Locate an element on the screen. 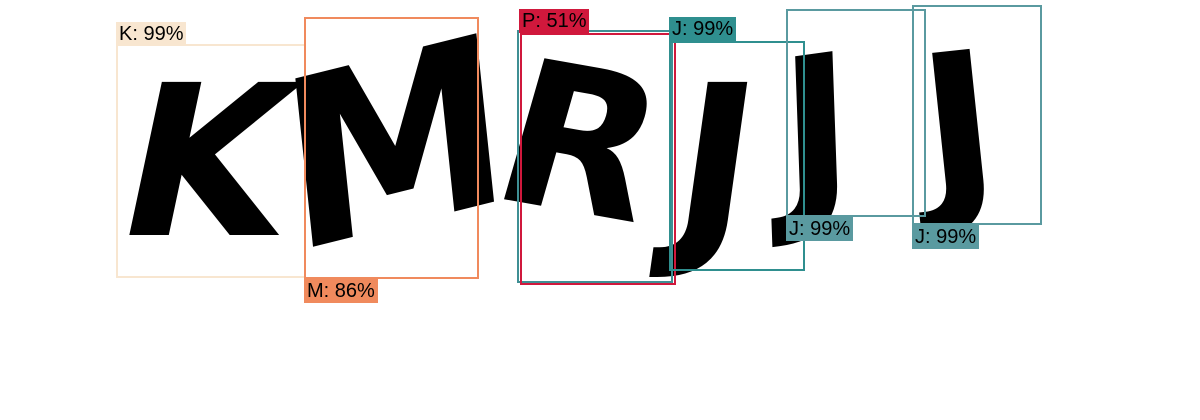  detection-box-m is located at coordinates (391, 148).